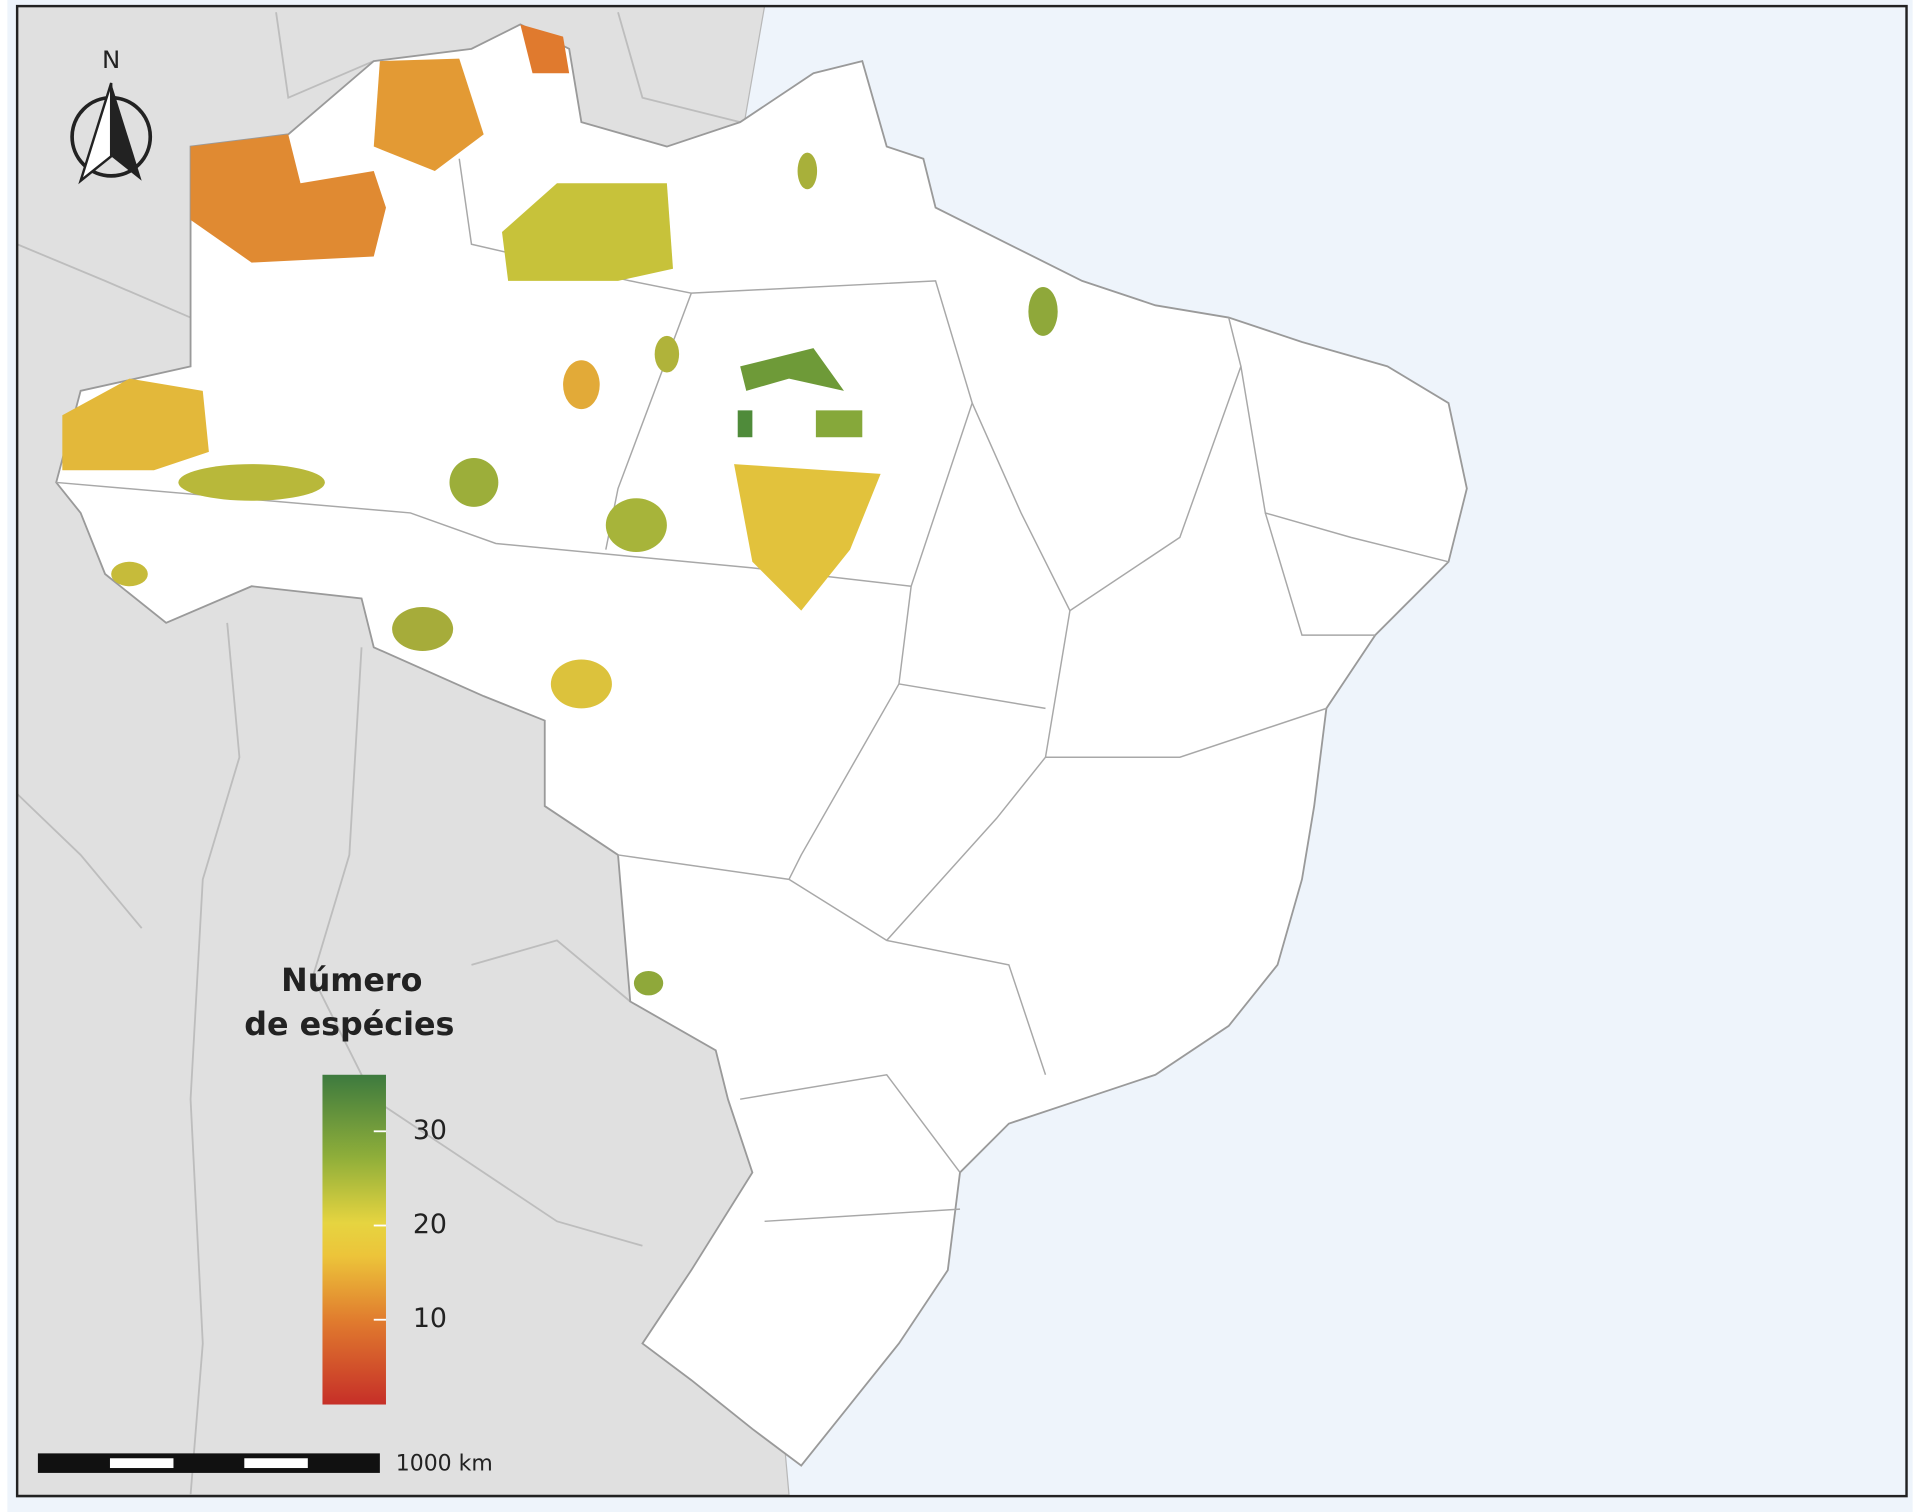  What do you see at coordinates (430, 1224) in the screenshot?
I see `legend-tick-label: 20` at bounding box center [430, 1224].